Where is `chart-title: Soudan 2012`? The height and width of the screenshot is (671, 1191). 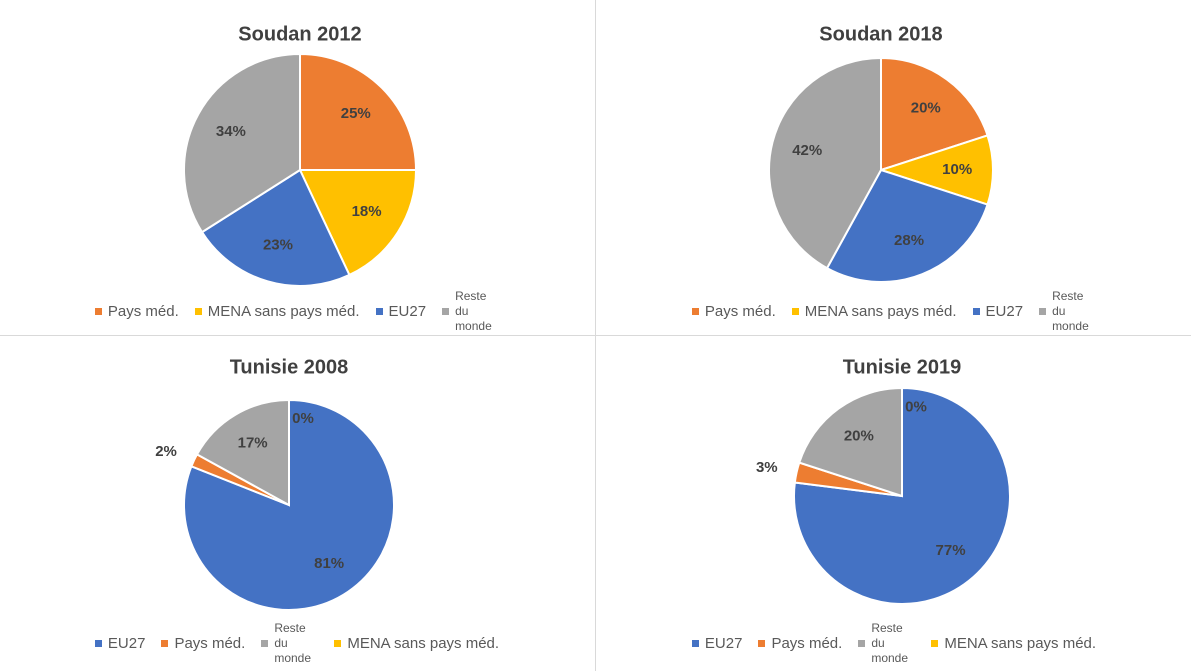 chart-title: Soudan 2012 is located at coordinates (299, 34).